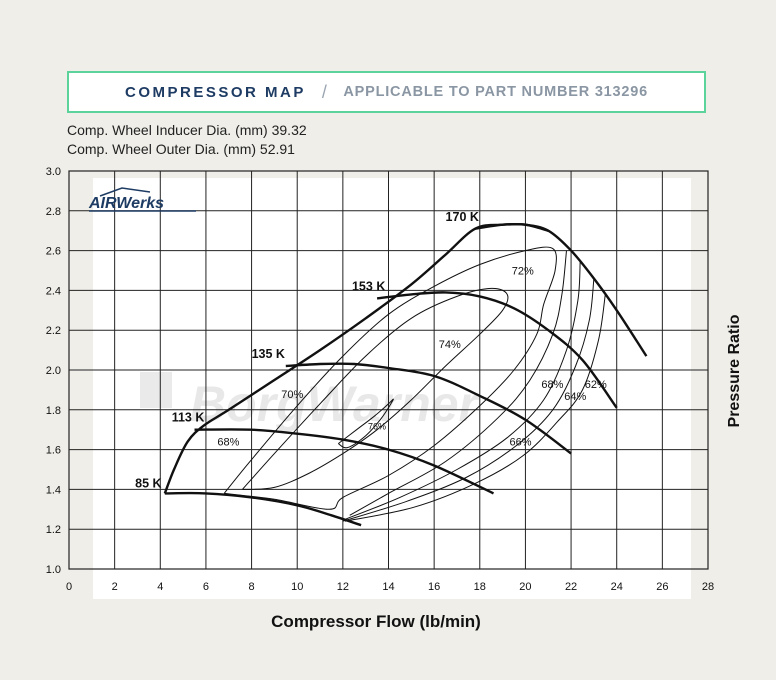  What do you see at coordinates (206, 587) in the screenshot?
I see `x-tick-label: 6` at bounding box center [206, 587].